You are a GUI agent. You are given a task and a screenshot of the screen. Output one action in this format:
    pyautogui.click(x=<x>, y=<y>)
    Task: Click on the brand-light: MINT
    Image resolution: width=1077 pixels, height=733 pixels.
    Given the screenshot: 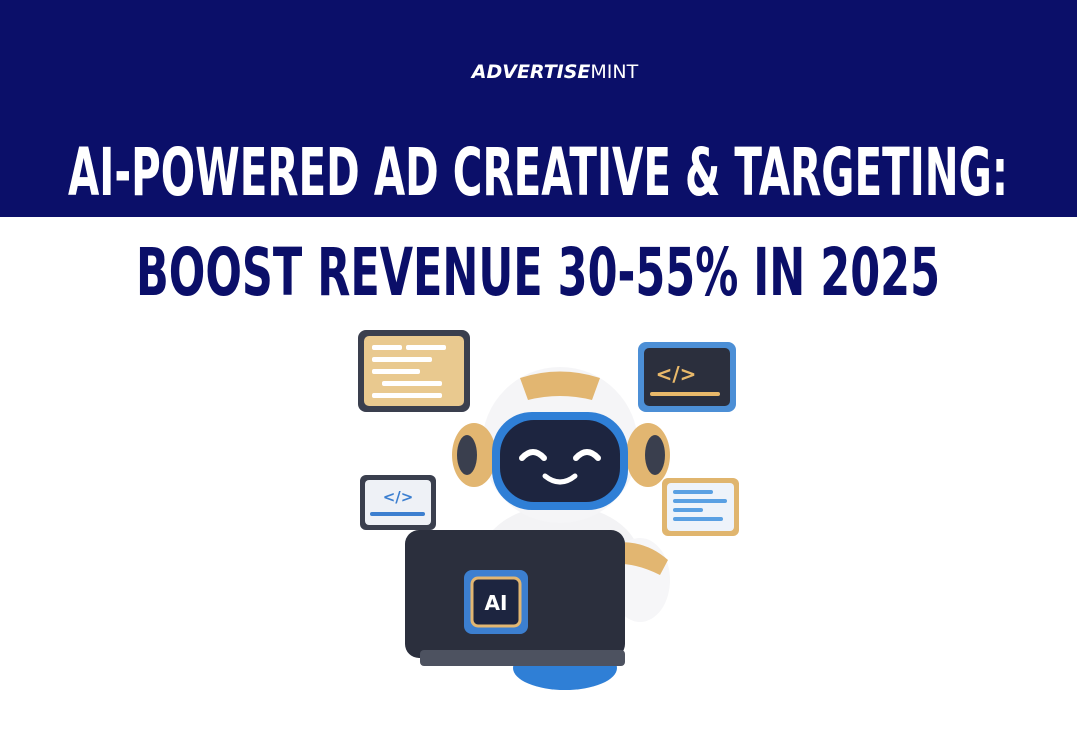 What is the action you would take?
    pyautogui.click(x=614, y=72)
    